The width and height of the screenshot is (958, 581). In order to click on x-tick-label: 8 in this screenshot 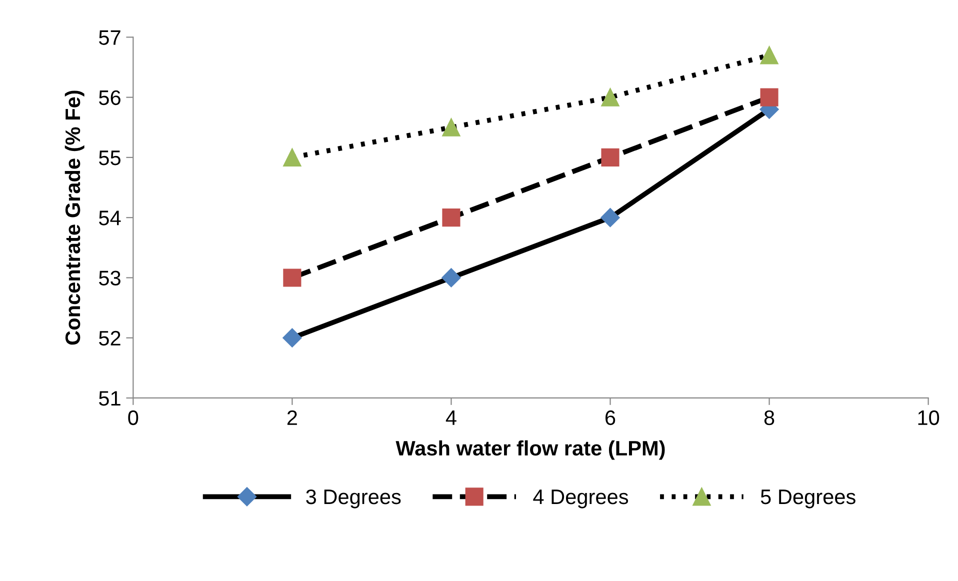, I will do `click(769, 418)`.